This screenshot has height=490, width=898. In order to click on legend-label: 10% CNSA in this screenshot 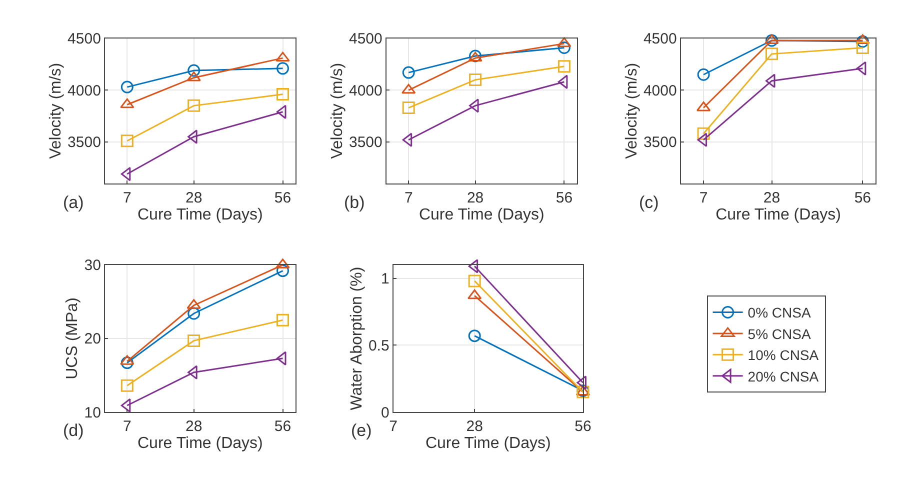, I will do `click(784, 355)`.